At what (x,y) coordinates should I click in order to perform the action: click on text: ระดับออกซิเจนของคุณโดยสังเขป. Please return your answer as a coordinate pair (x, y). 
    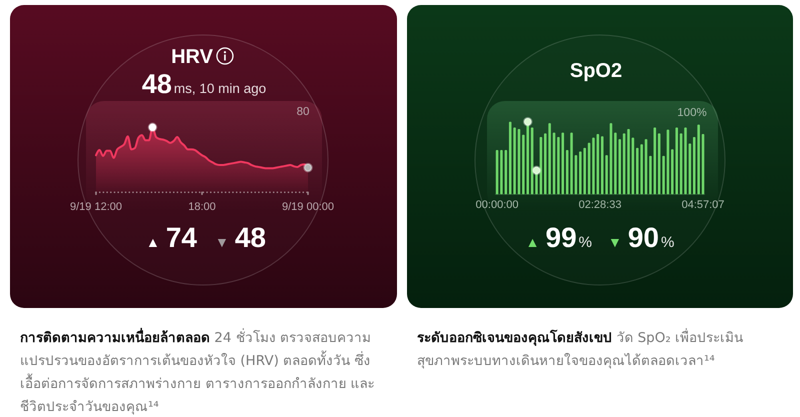
    Looking at the image, I should click on (514, 338).